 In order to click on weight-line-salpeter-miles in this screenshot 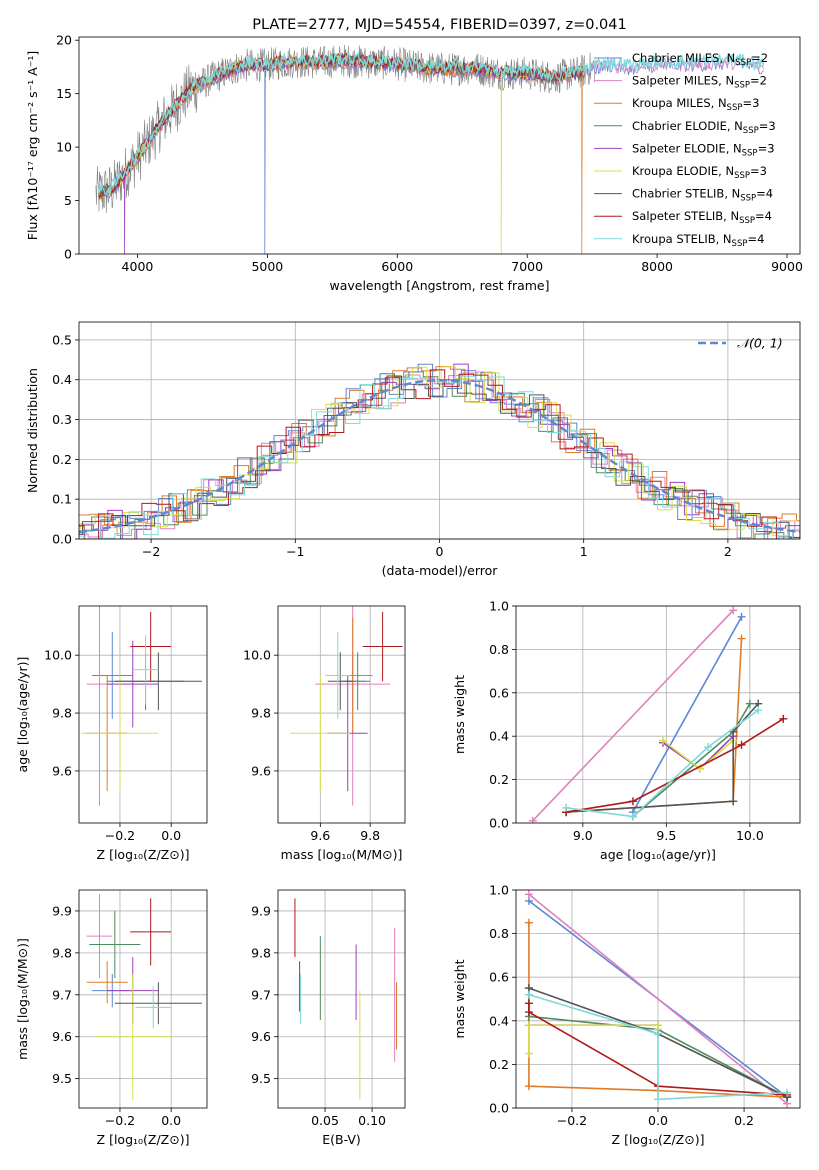, I will do `click(658, 999)`.